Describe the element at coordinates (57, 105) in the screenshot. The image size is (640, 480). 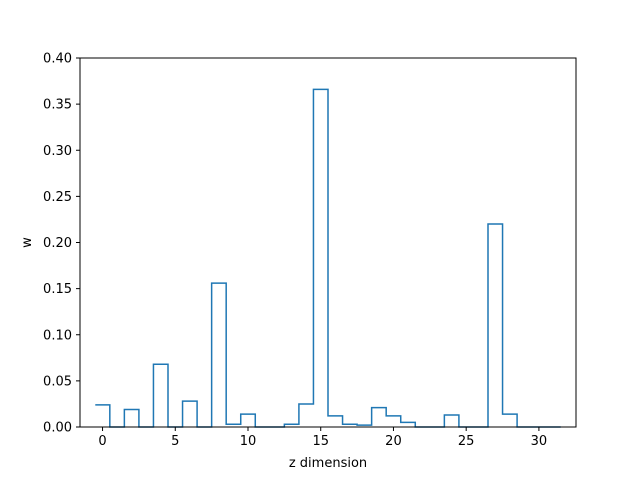
I see `y-tick-label: 0.35` at that location.